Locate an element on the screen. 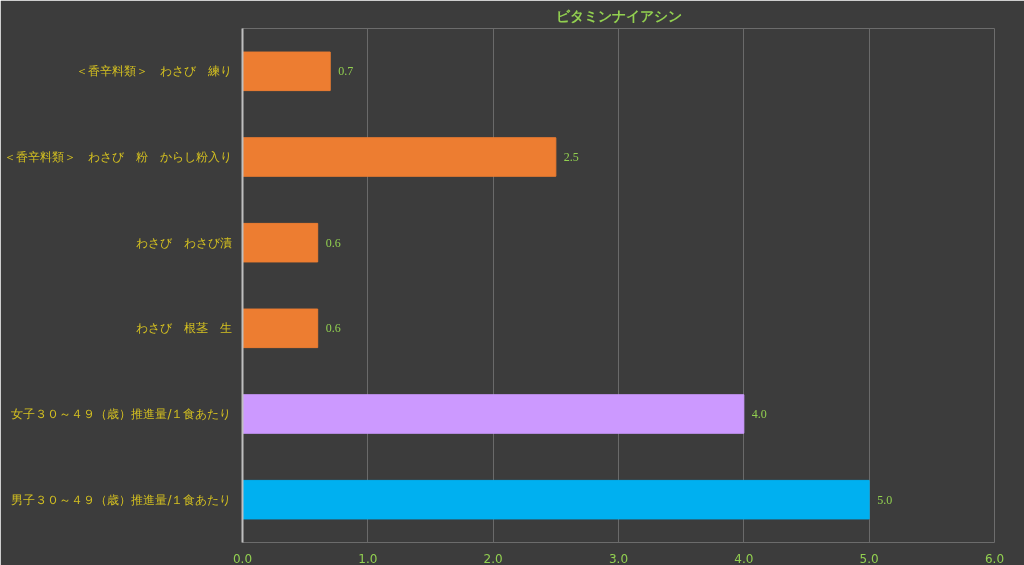  y-tick-label: わさび 根茎 生 is located at coordinates (183, 328).